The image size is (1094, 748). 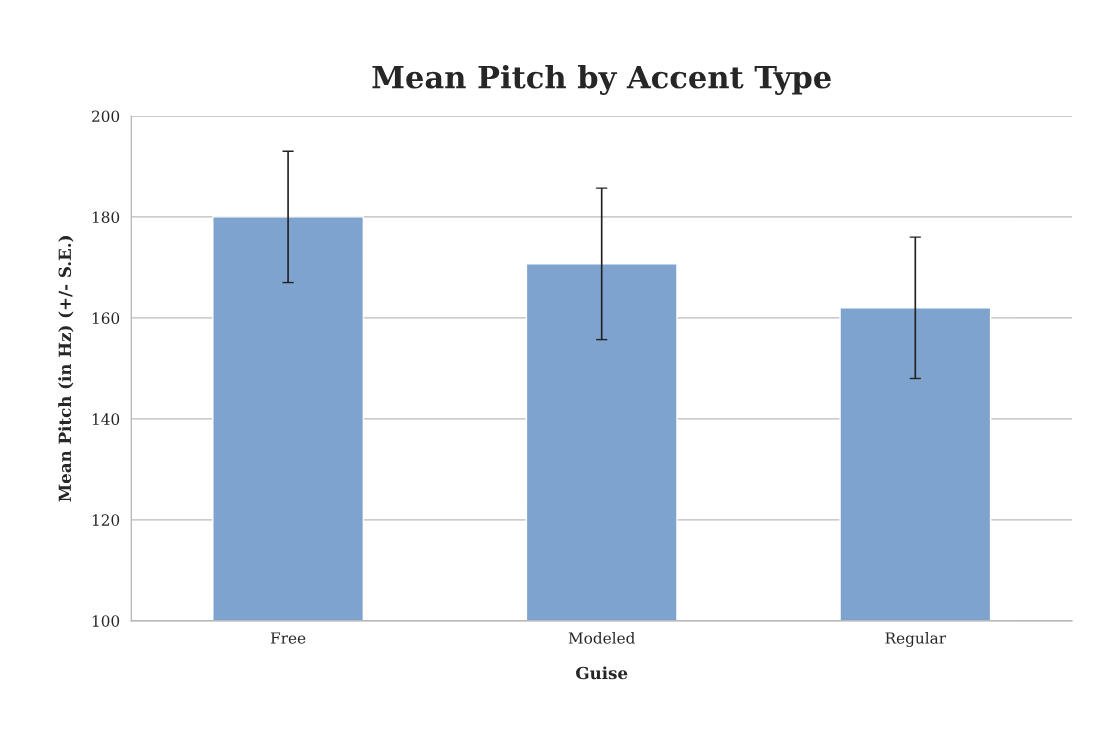 What do you see at coordinates (106, 116) in the screenshot?
I see `y-tick-label: 200` at bounding box center [106, 116].